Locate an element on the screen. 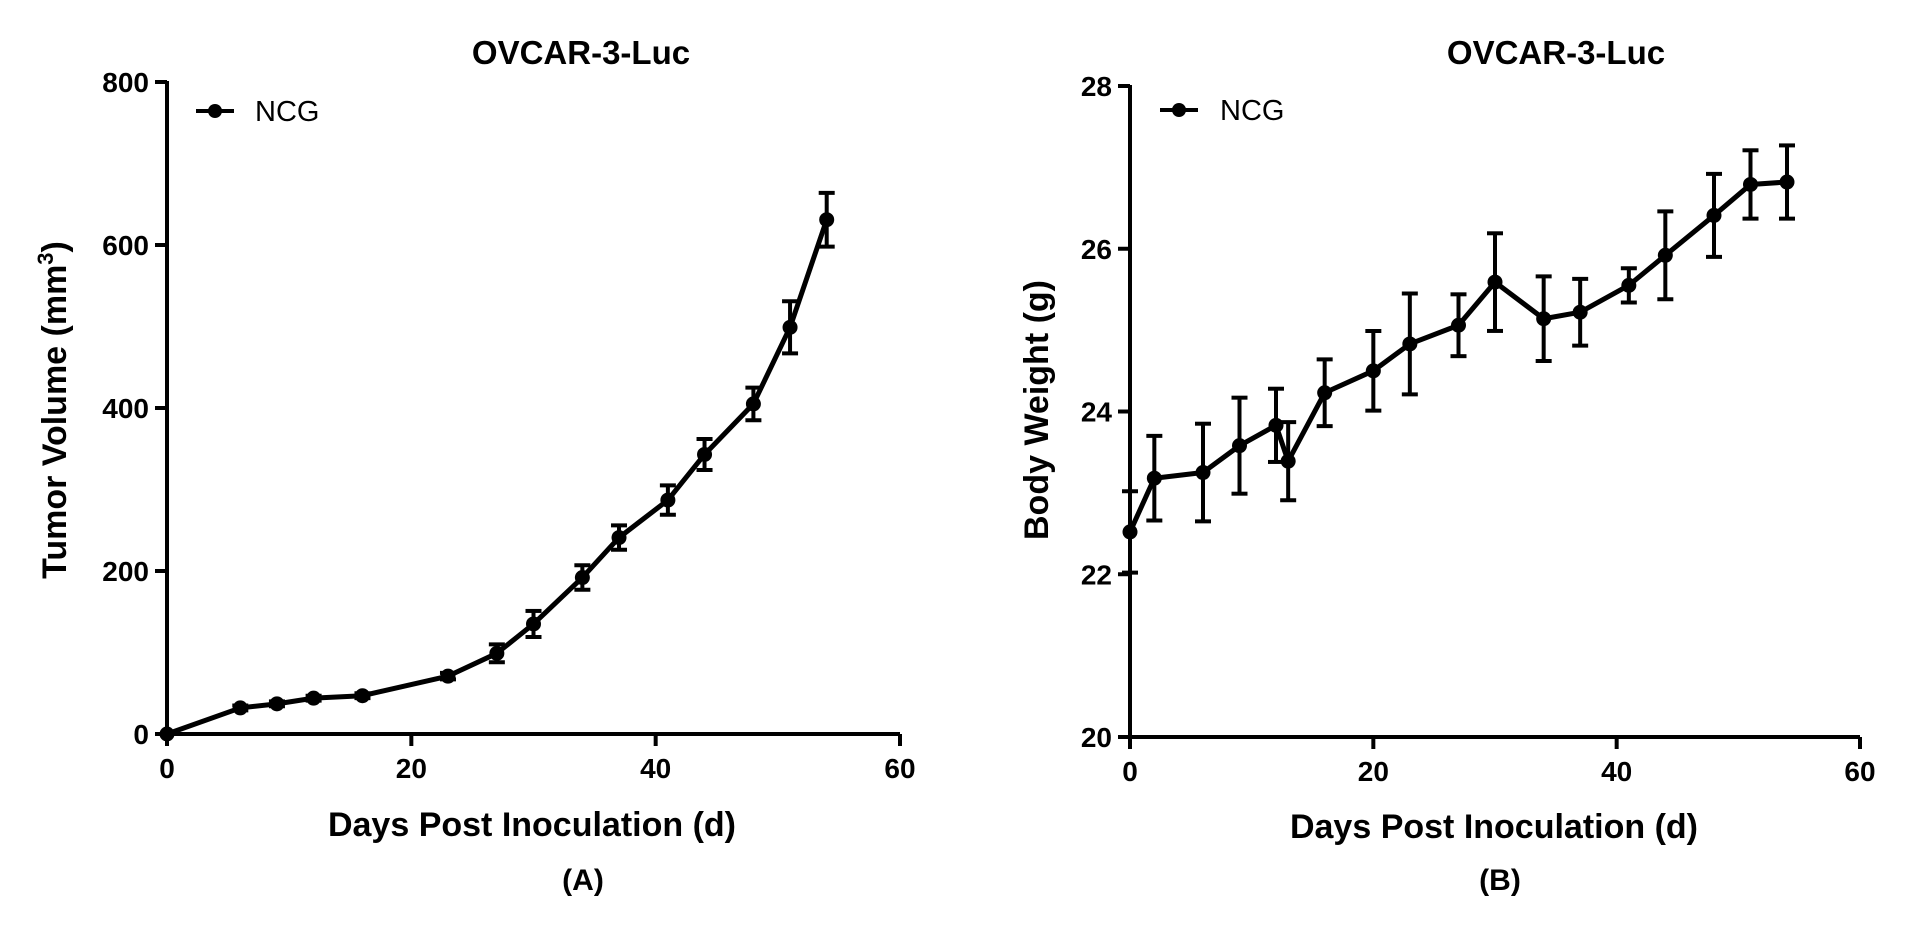 The width and height of the screenshot is (1926, 926). legend-label-a: NCG is located at coordinates (287, 112).